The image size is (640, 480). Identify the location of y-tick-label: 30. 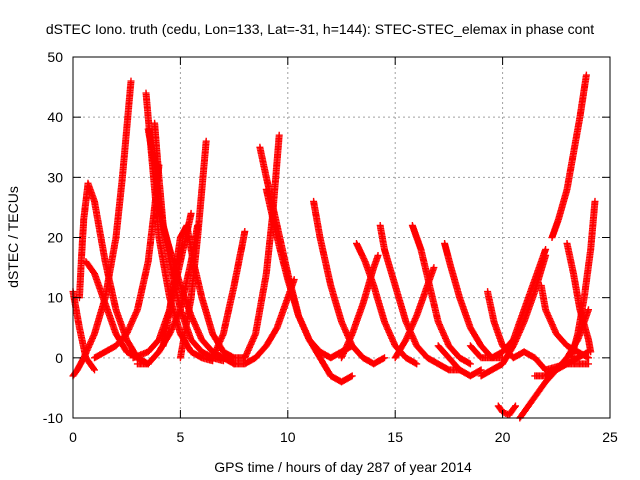
(55, 177).